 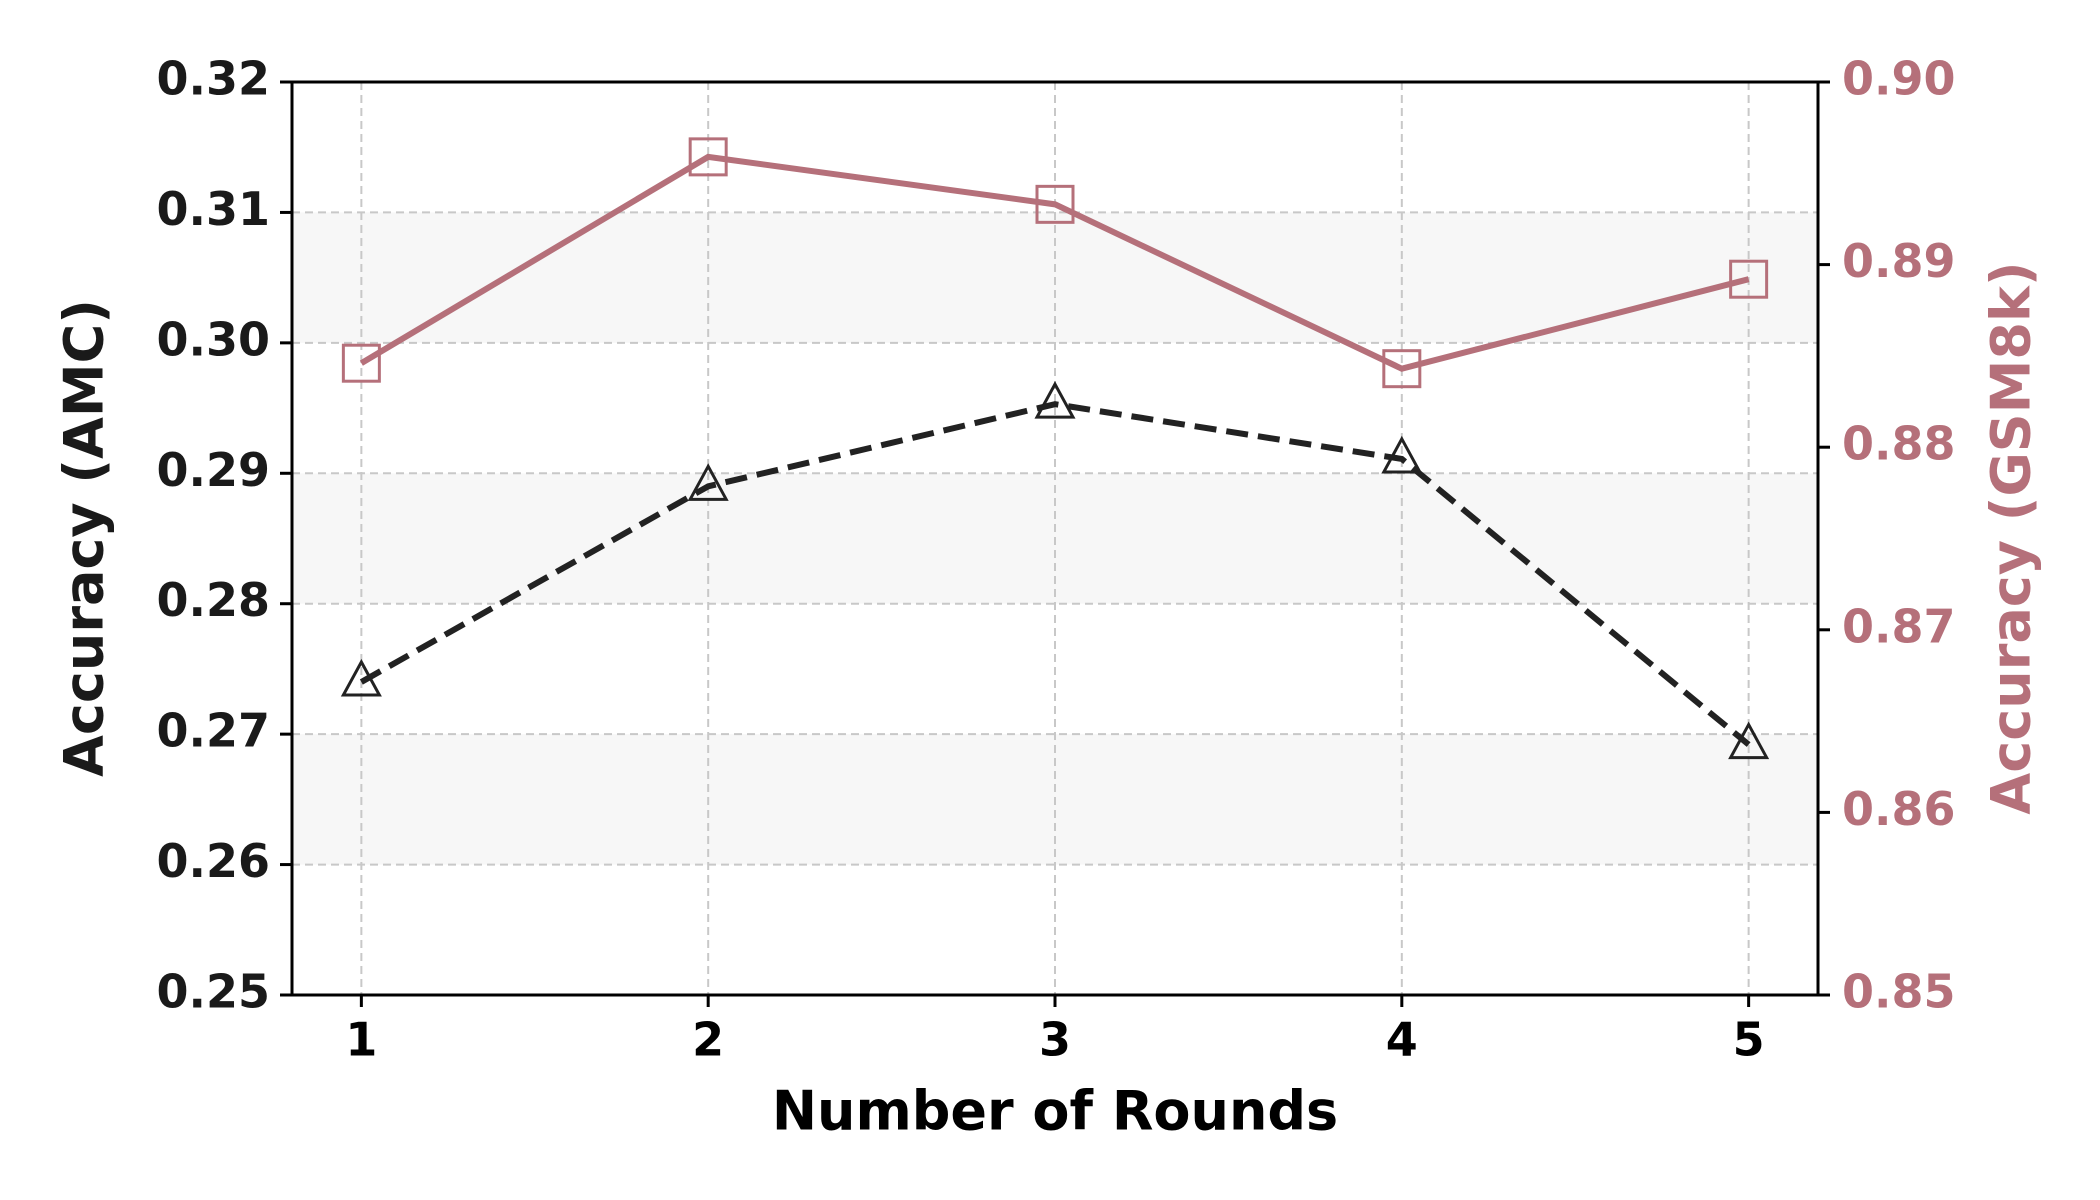 I want to click on y-tick-label: 0.30, so click(x=214, y=339).